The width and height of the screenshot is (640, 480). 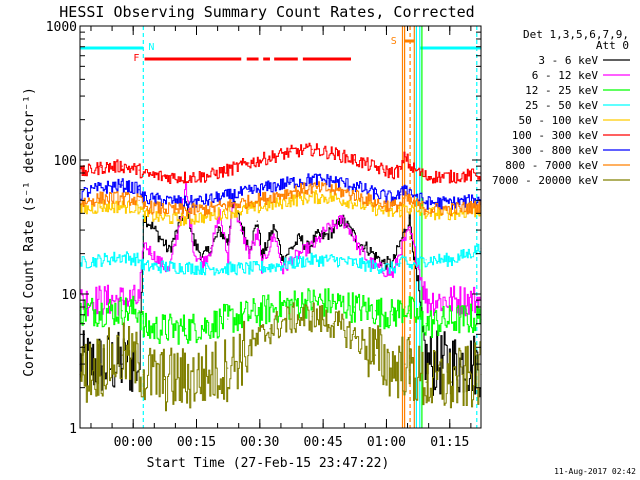 What do you see at coordinates (561, 105) in the screenshot?
I see `legend-label-3: 25 - 50 keV` at bounding box center [561, 105].